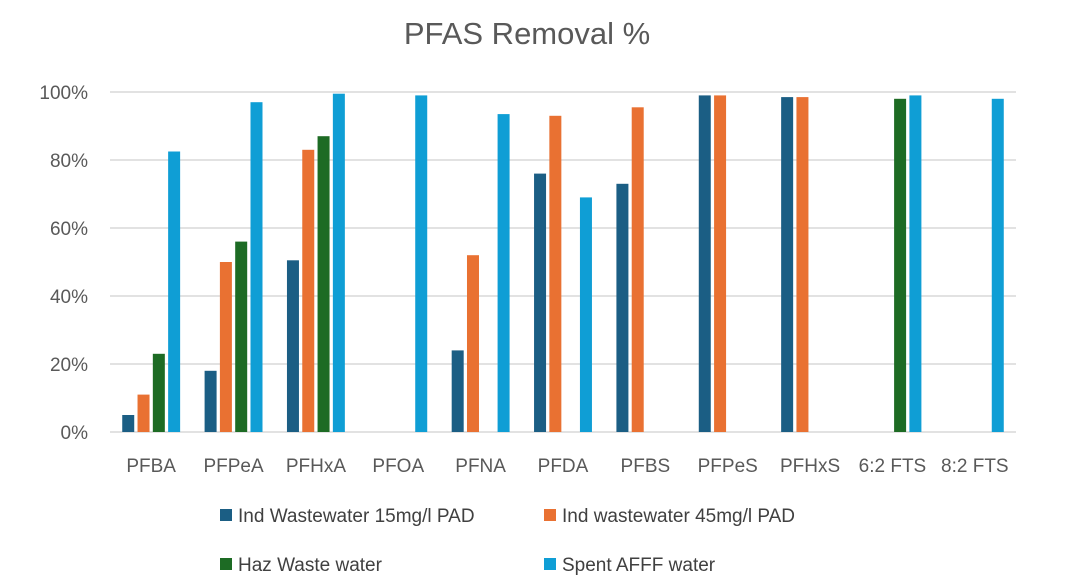 This screenshot has height=580, width=1068. Describe the element at coordinates (678, 516) in the screenshot. I see `legend-label: Ind wastewater 45mg/l PAD` at that location.